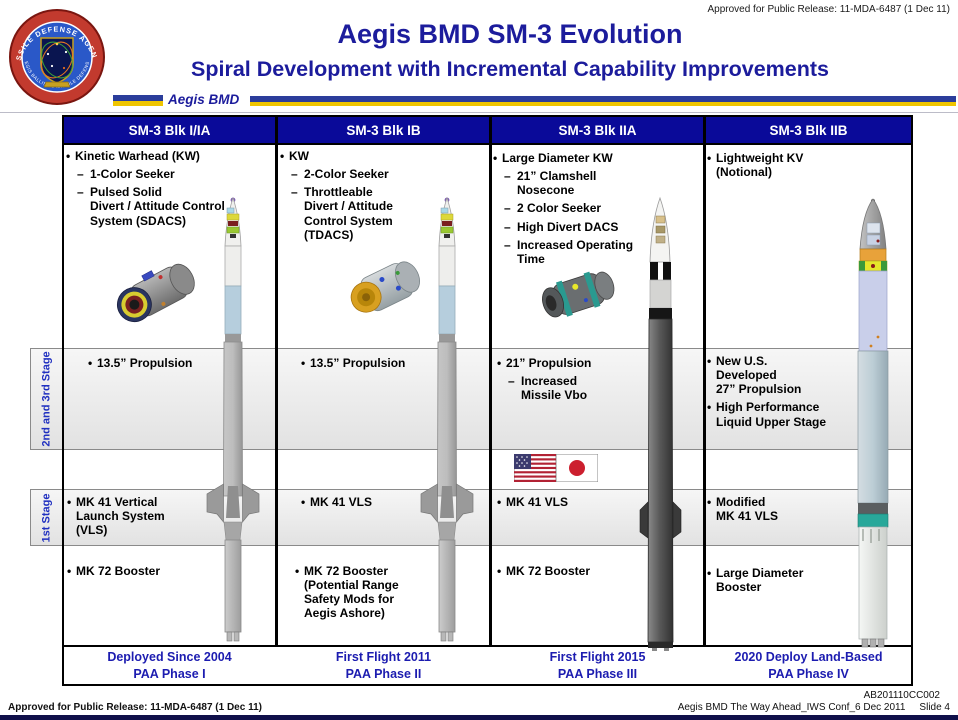  Describe the element at coordinates (901, 695) in the screenshot. I see `chart-code: AB201110CC002` at that location.